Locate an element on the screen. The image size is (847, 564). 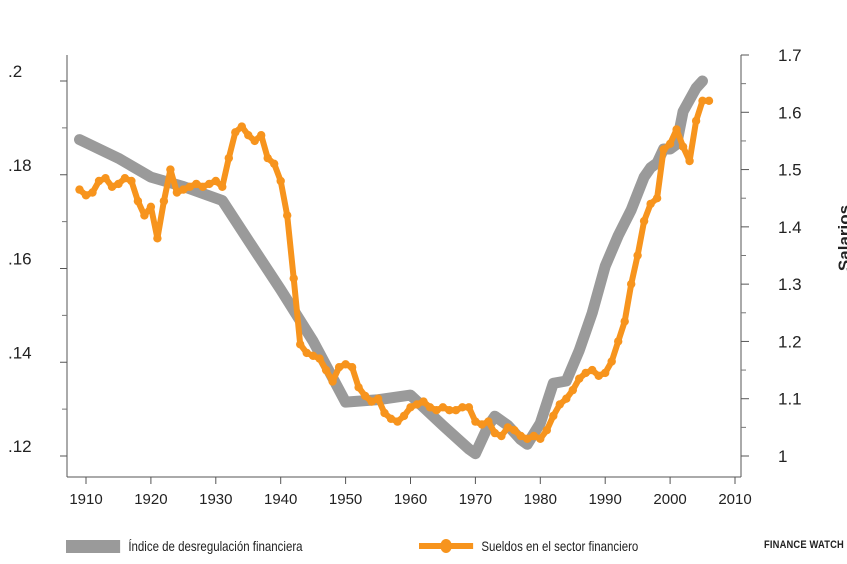
left-tick-label: .18 is located at coordinates (20, 165).